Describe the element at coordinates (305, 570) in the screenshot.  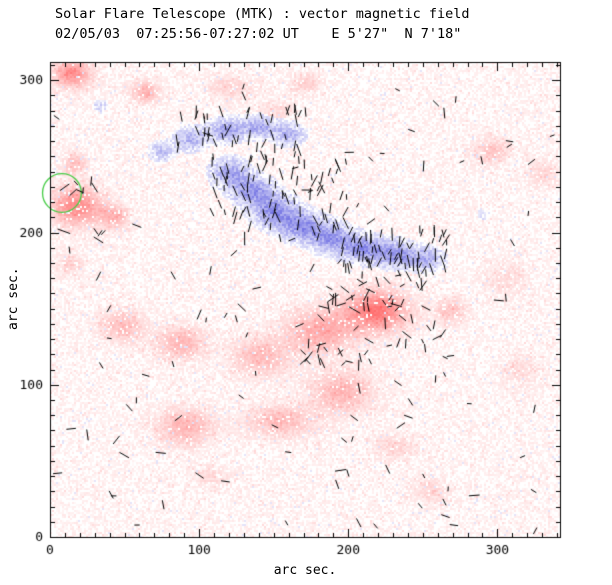
I see `x-axis-label: arc sec.` at that location.